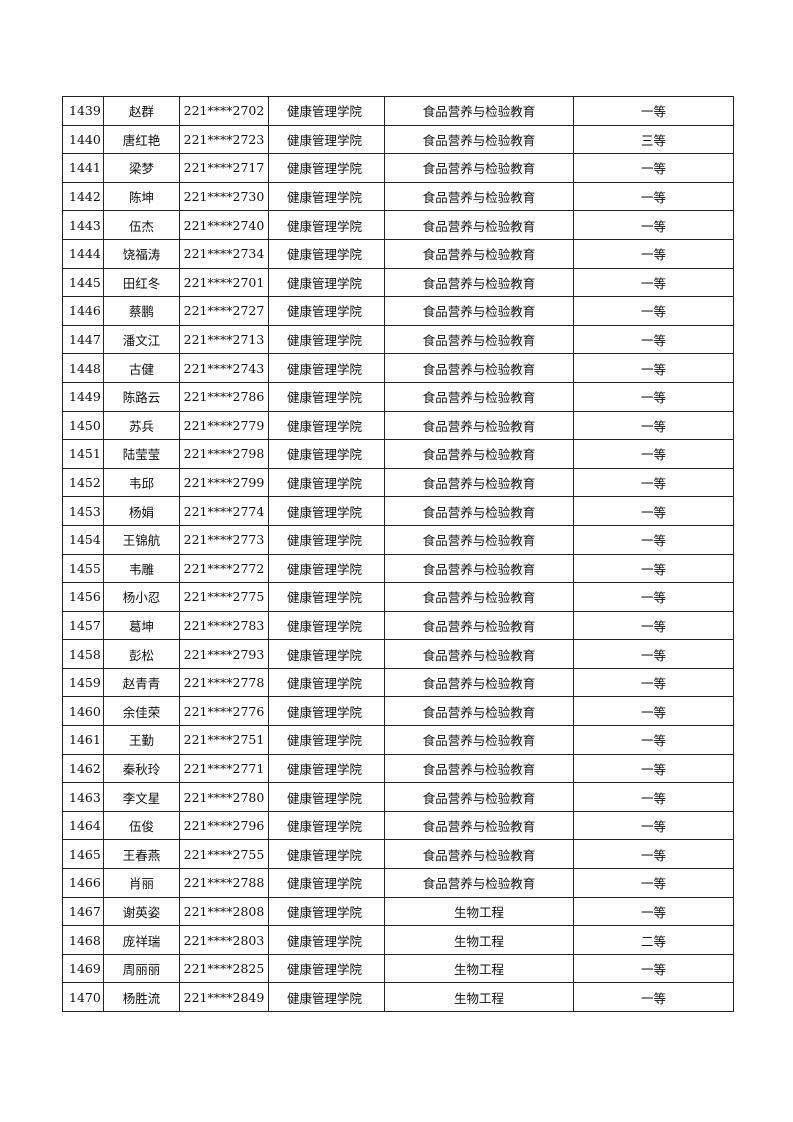  What do you see at coordinates (224, 311) in the screenshot?
I see `student-id-cell: 221****2727` at bounding box center [224, 311].